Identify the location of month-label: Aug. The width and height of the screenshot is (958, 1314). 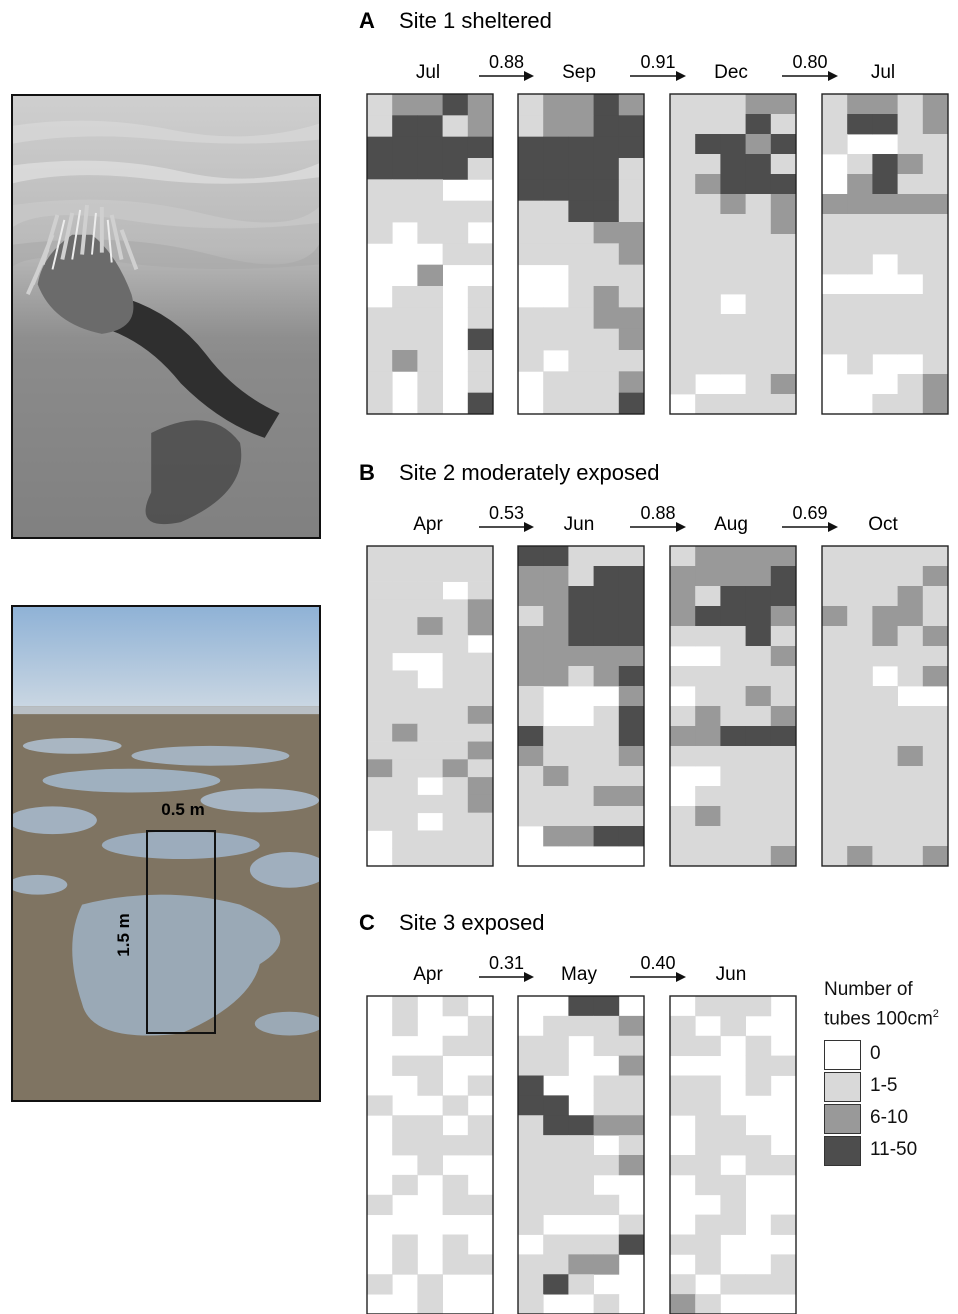
(731, 524).